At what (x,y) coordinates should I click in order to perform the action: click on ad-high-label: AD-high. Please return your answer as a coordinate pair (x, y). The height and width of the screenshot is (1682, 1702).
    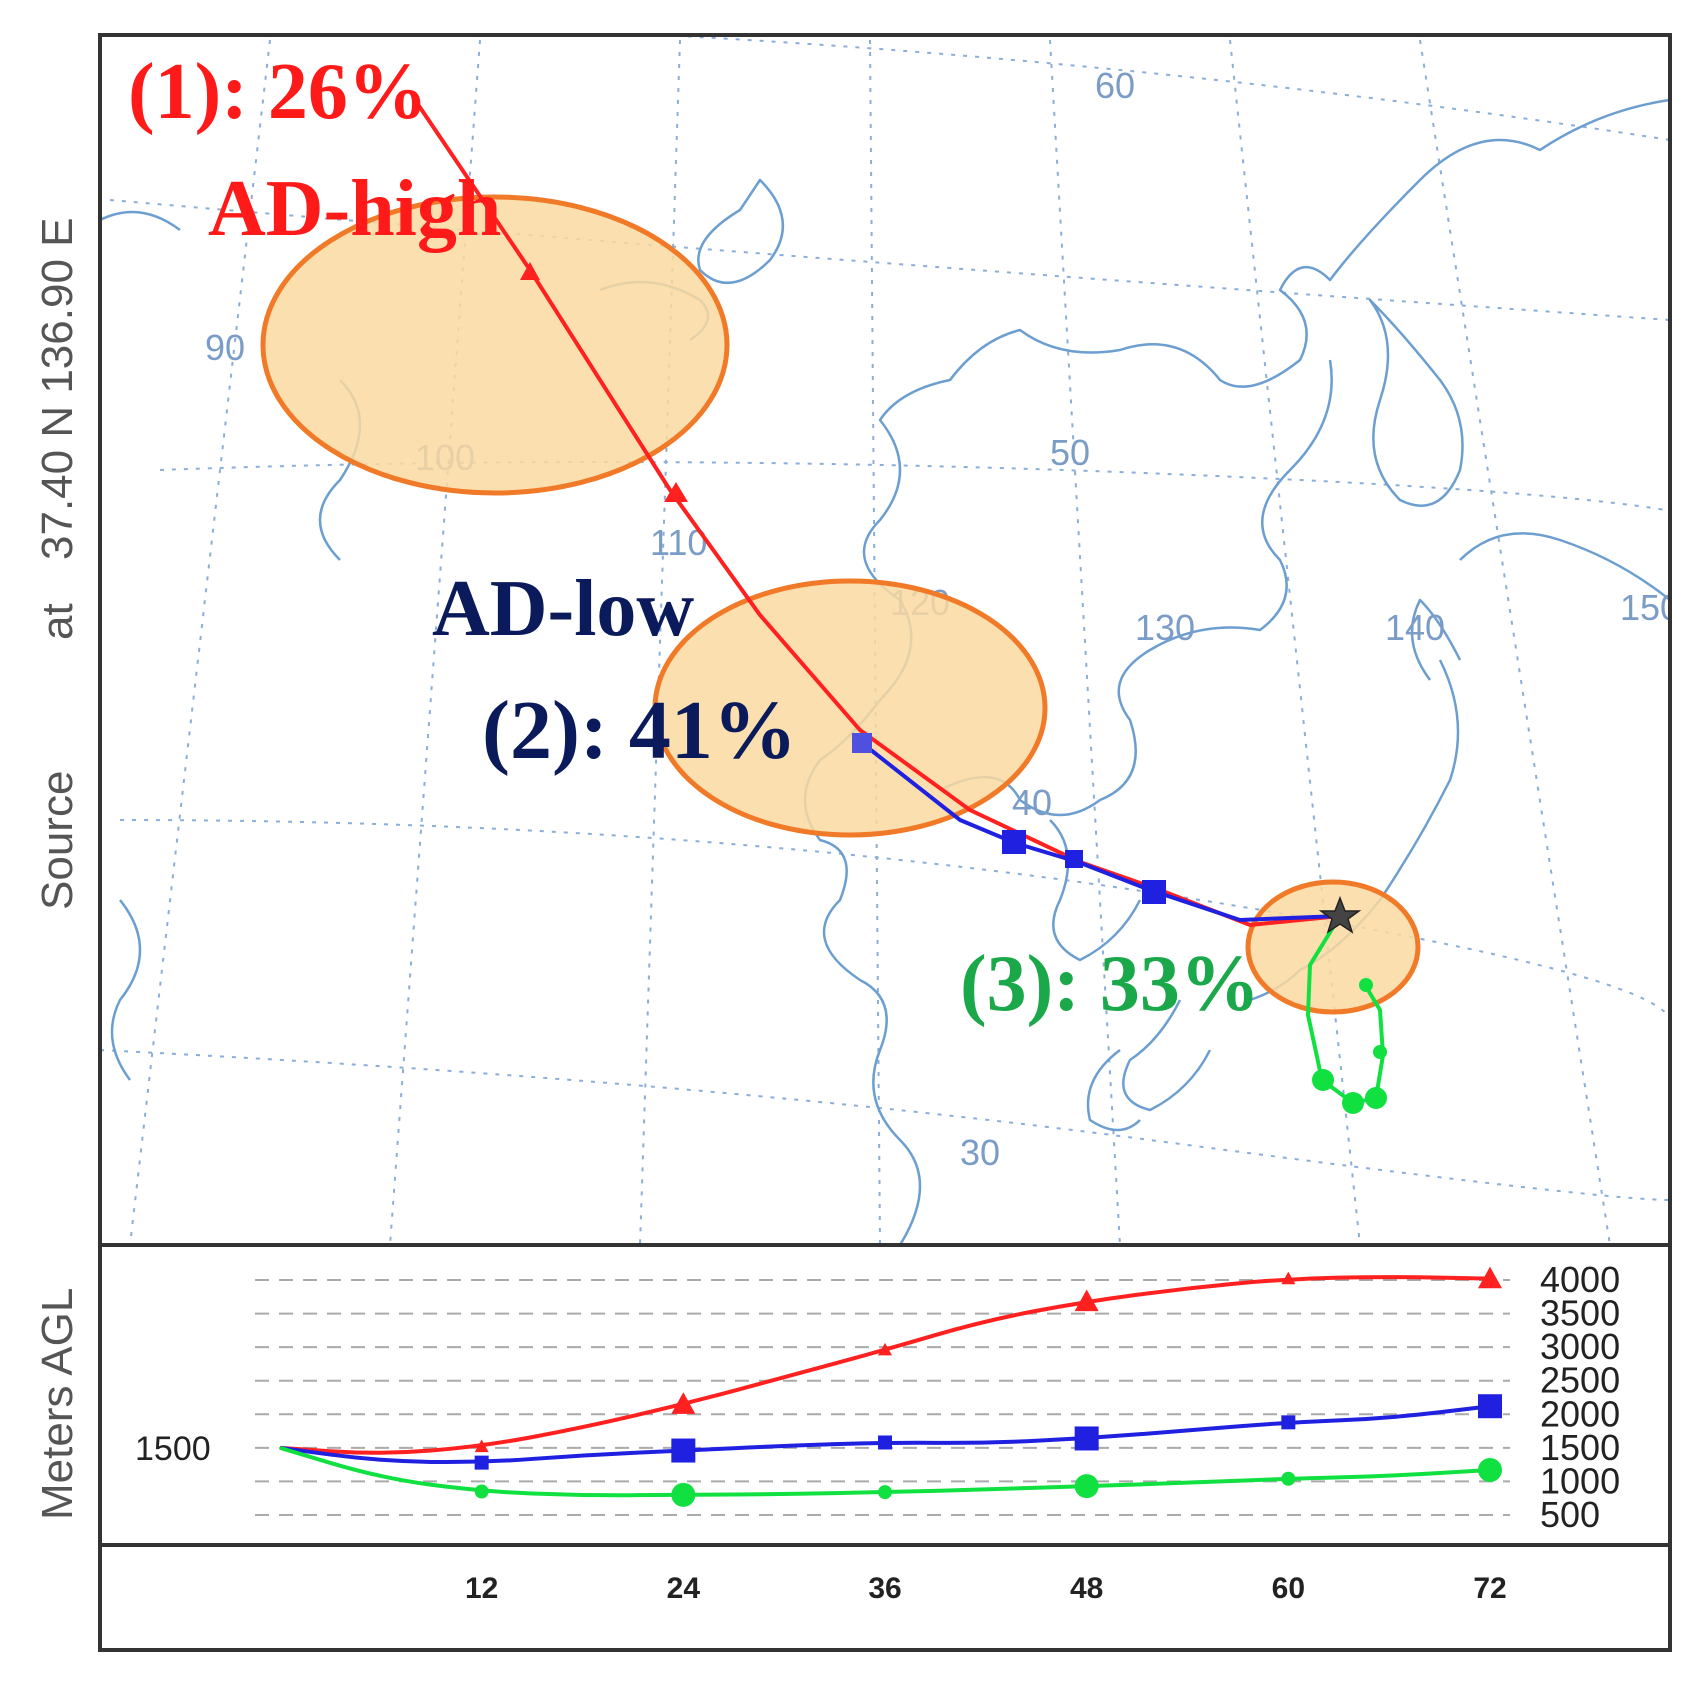
    Looking at the image, I should click on (354, 209).